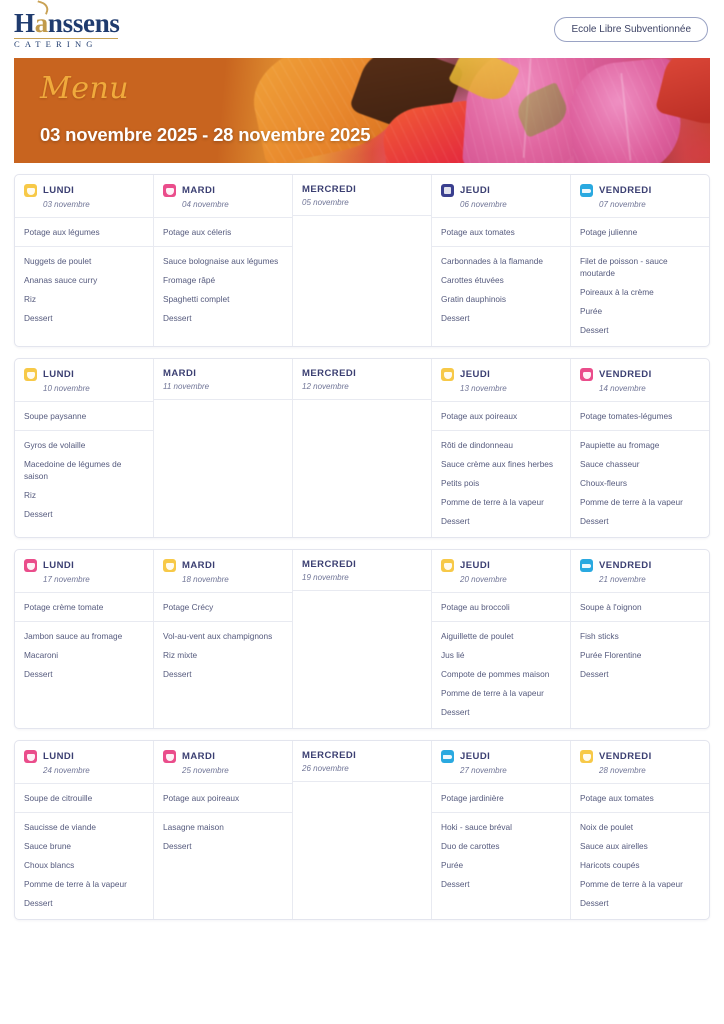 The image size is (724, 1024). Describe the element at coordinates (83, 22) in the screenshot. I see `logo-text-post: nssens` at that location.